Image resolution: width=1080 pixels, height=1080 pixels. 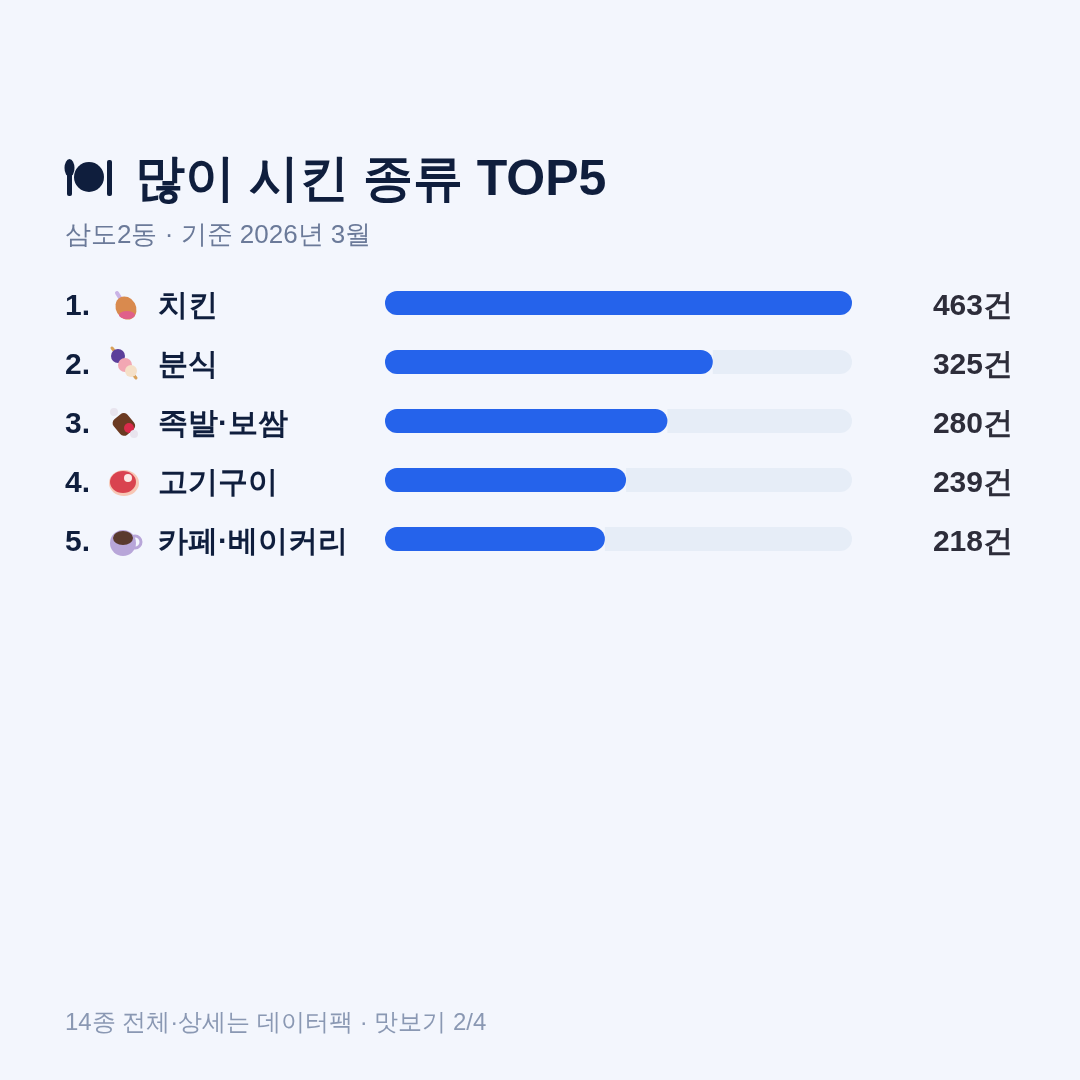 What do you see at coordinates (141, 363) in the screenshot?
I see `category-label: 2. 분식` at bounding box center [141, 363].